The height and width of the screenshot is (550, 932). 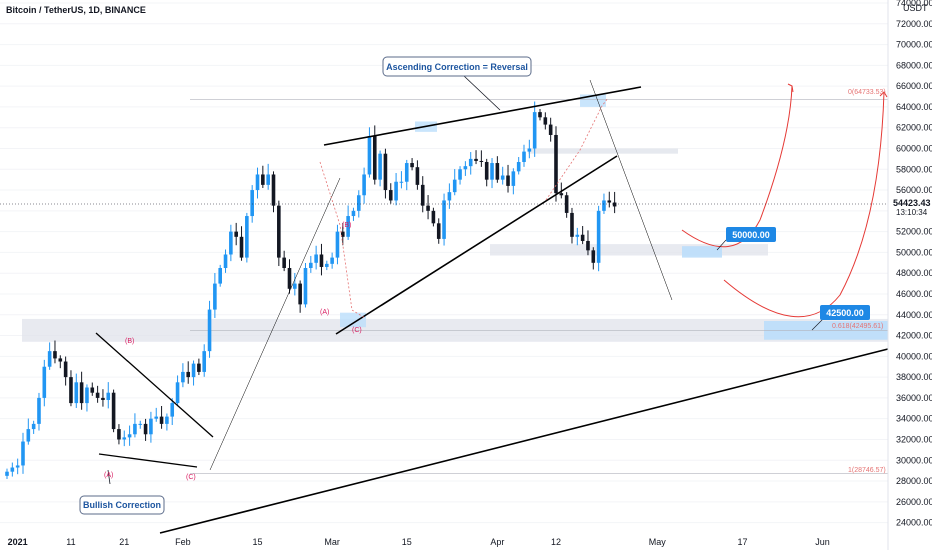 What do you see at coordinates (346, 225) in the screenshot?
I see `wave-b-label-2: (B)` at bounding box center [346, 225].